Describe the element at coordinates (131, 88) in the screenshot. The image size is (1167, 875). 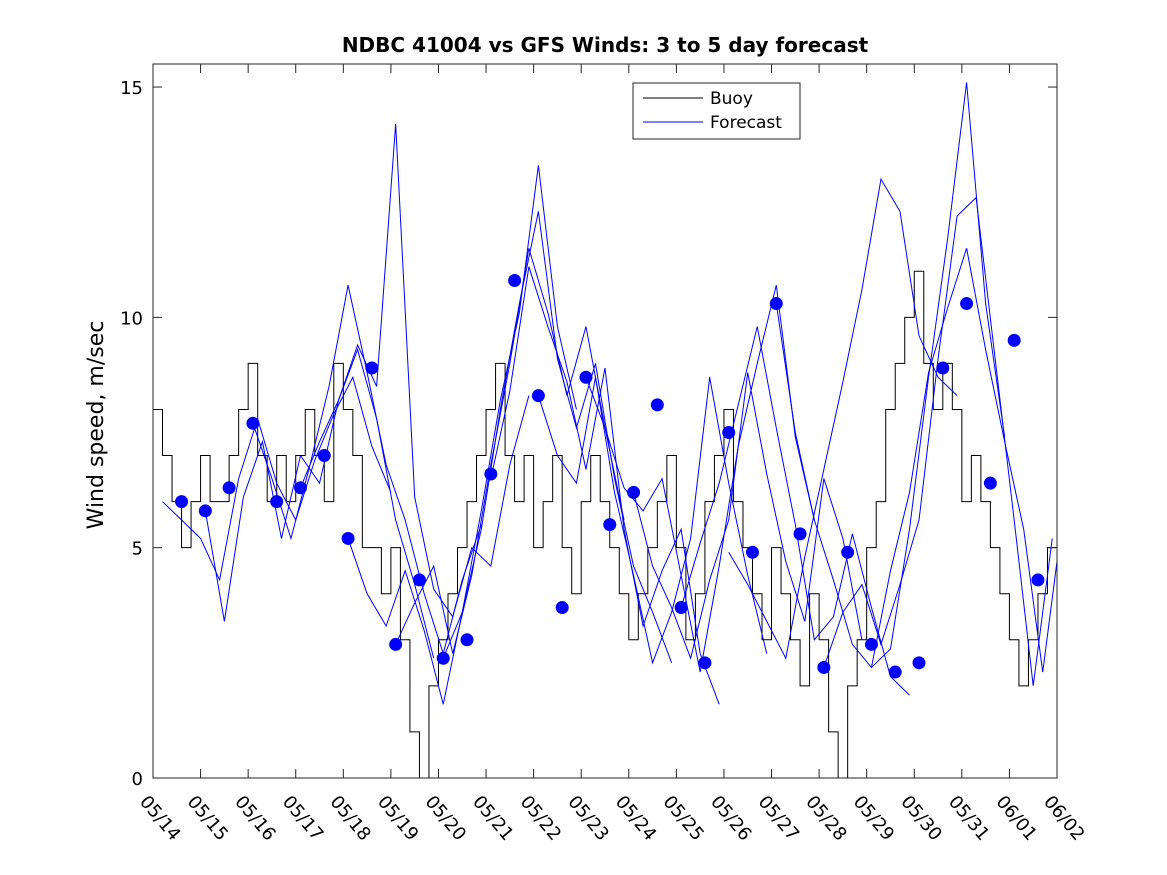
I see `y-tick-label: 15` at that location.